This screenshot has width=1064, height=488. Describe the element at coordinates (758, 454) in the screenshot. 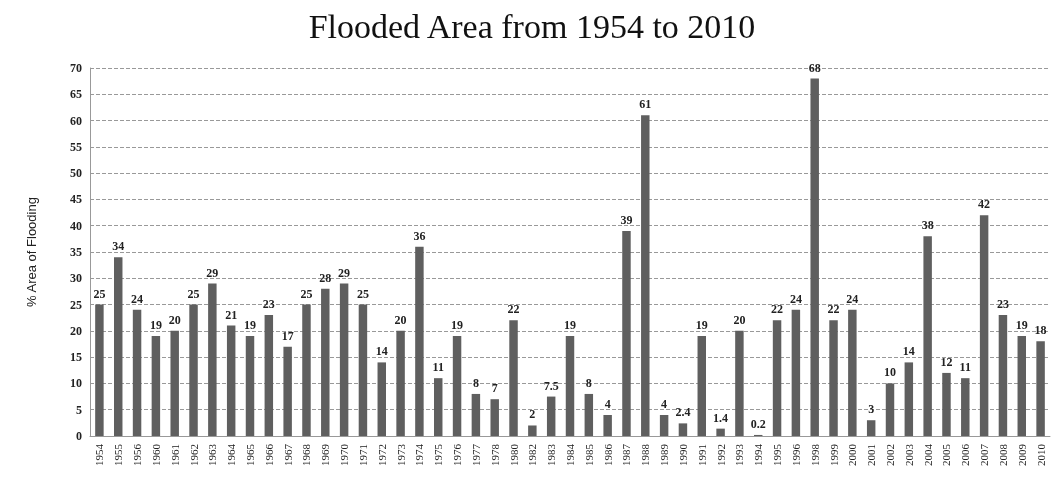

I see `x-tick-label: 1994` at that location.